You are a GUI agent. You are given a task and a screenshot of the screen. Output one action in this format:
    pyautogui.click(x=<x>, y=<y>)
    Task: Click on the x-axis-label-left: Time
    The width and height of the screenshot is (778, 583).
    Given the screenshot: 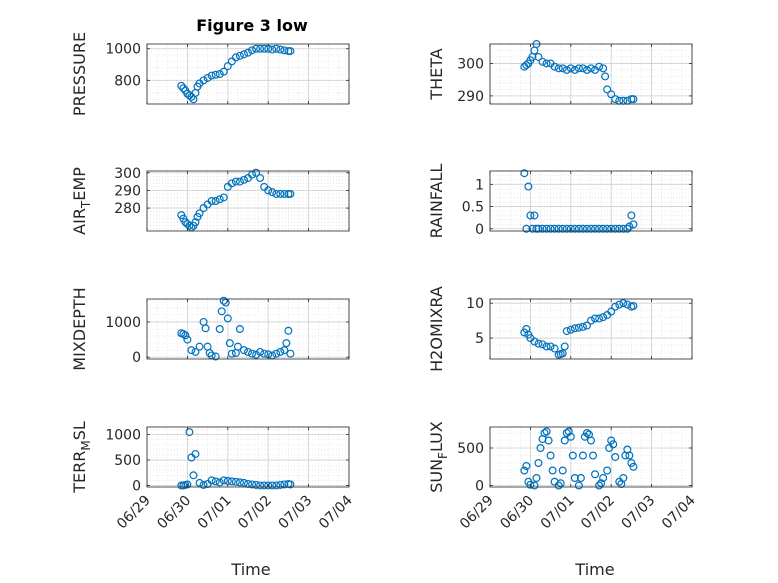 What is the action you would take?
    pyautogui.click(x=250, y=569)
    